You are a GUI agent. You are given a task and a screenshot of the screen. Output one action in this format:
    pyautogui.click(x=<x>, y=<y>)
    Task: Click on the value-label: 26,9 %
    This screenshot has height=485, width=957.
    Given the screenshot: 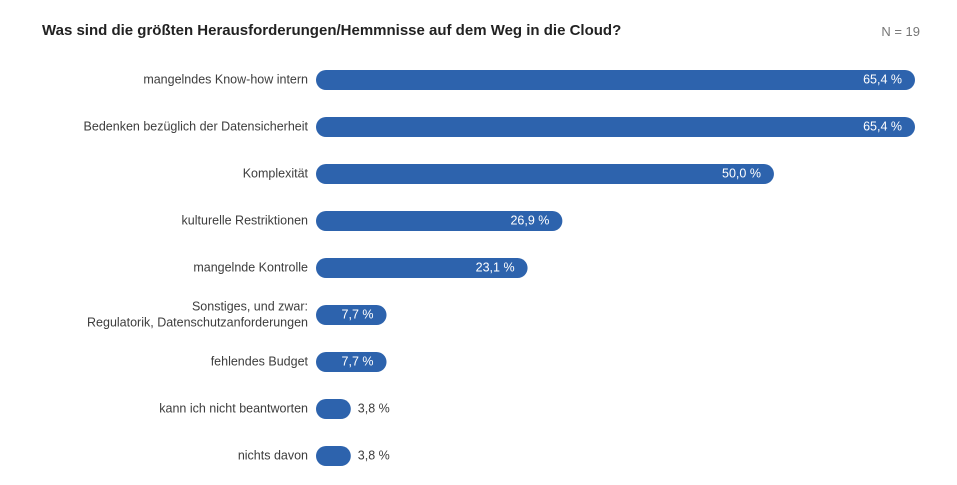 What is the action you would take?
    pyautogui.click(x=529, y=220)
    